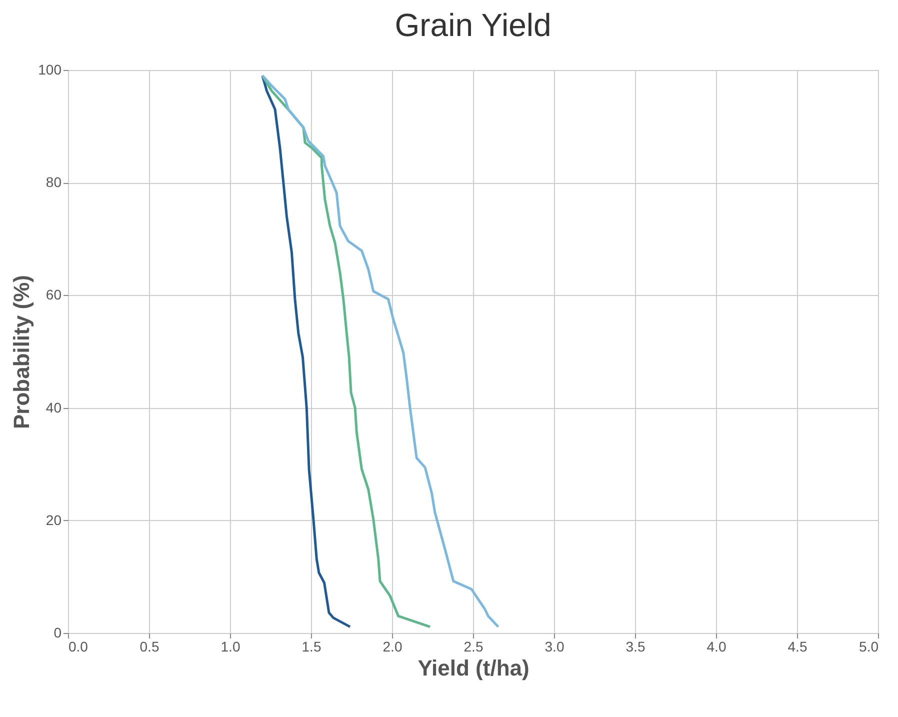 Image resolution: width=898 pixels, height=717 pixels. Describe the element at coordinates (78, 646) in the screenshot. I see `x-tick-label: 0.0` at that location.